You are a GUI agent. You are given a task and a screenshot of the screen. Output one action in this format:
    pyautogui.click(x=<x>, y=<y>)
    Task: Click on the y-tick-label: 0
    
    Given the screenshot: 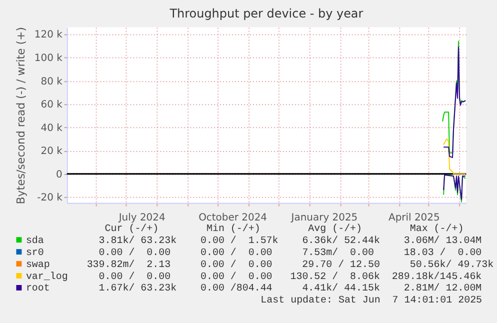 What is the action you would take?
    pyautogui.click(x=59, y=174)
    